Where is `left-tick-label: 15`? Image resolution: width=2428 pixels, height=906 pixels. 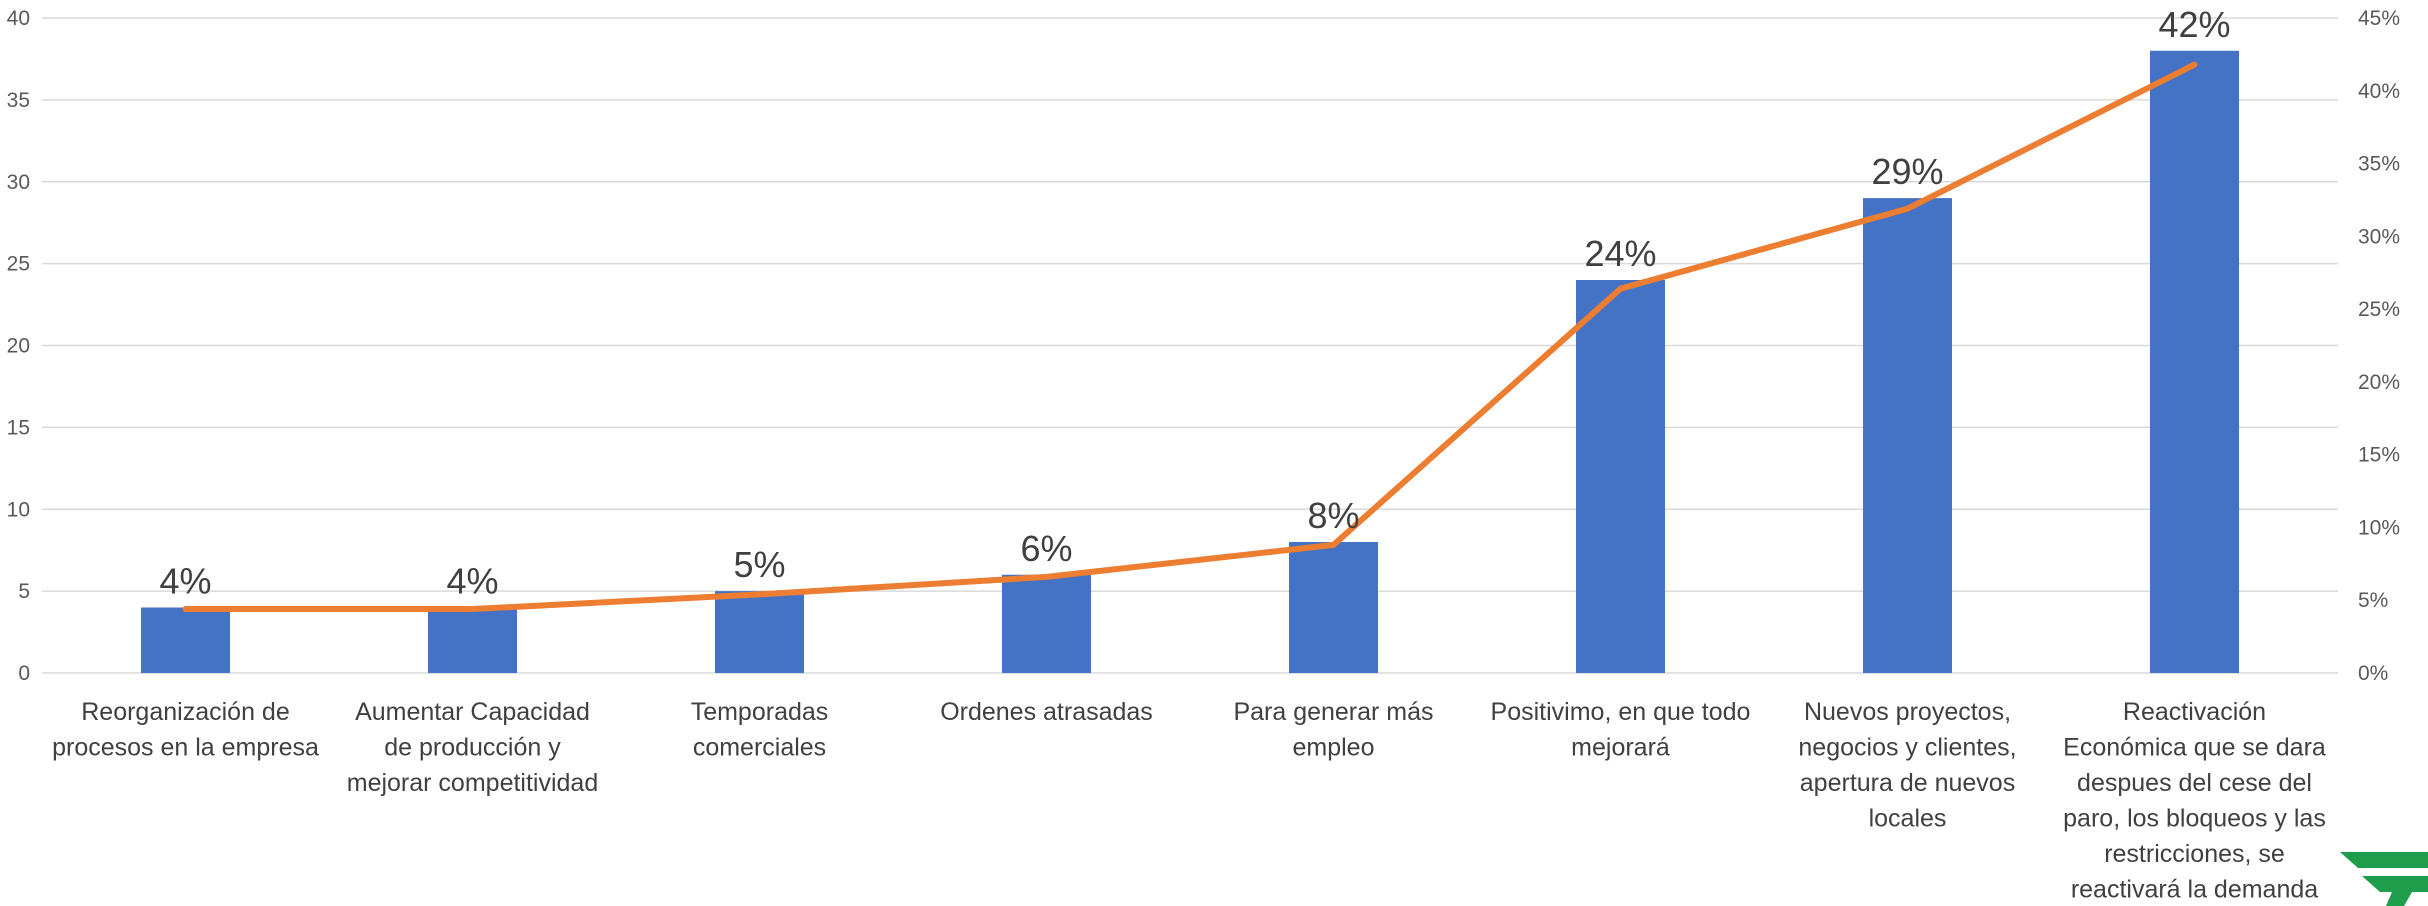
left-tick-label: 15 is located at coordinates (18, 427).